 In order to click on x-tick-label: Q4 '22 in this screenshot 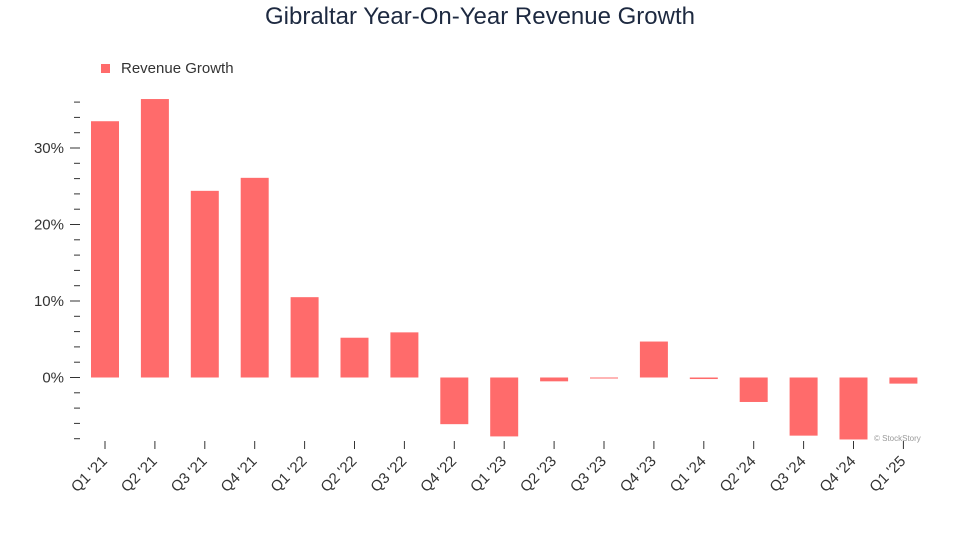, I will do `click(438, 474)`.